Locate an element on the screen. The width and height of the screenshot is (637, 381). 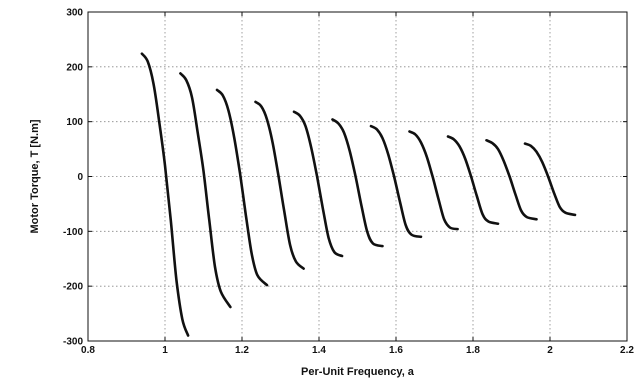
y-tick-label: 200 is located at coordinates (74, 67).